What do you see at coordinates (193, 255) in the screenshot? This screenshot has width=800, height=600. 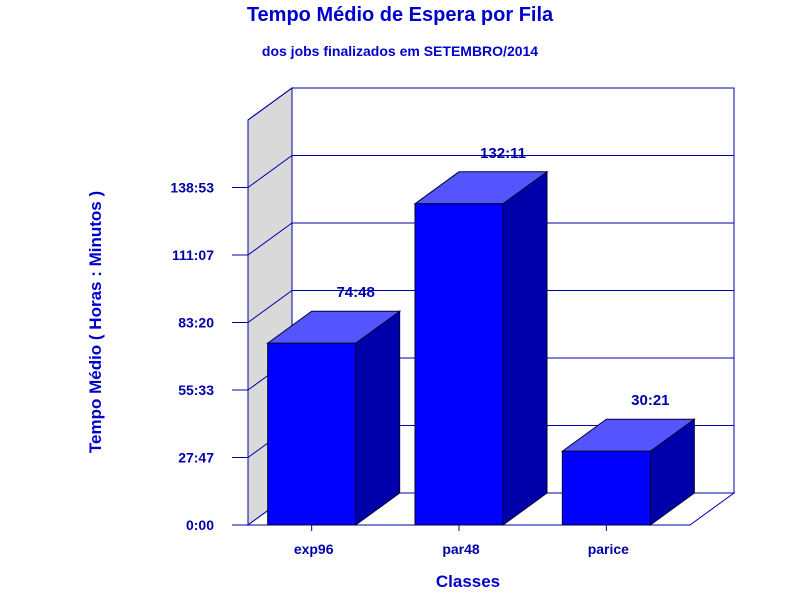 I see `y-tick-label: 111:07` at bounding box center [193, 255].